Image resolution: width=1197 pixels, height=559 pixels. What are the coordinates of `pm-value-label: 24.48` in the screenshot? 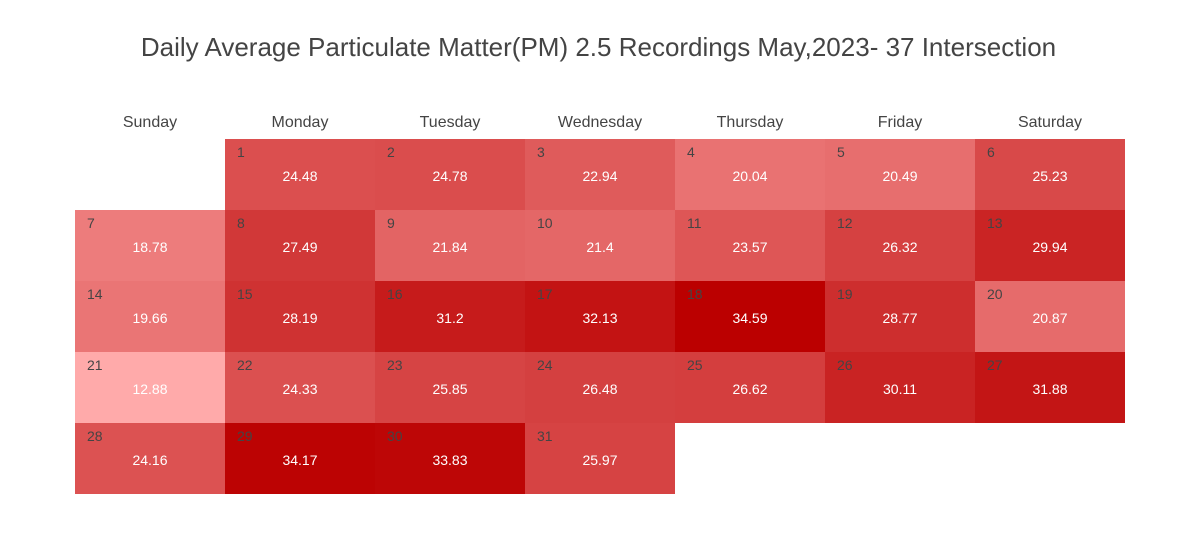 It's located at (300, 176).